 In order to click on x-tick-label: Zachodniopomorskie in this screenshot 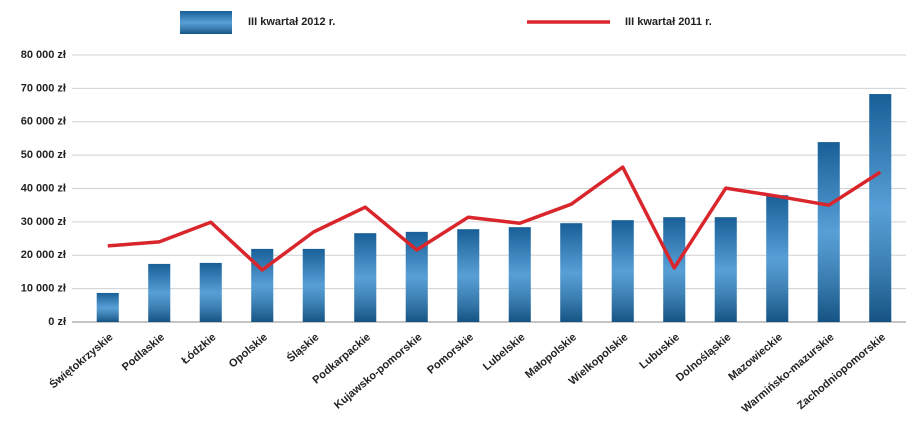, I will do `click(841, 371)`.